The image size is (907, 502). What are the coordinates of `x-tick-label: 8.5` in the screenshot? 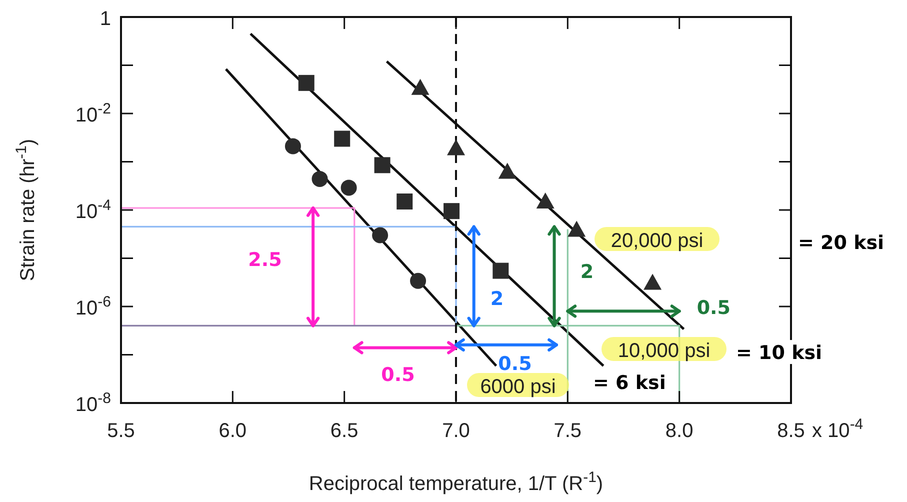 It's located at (791, 431).